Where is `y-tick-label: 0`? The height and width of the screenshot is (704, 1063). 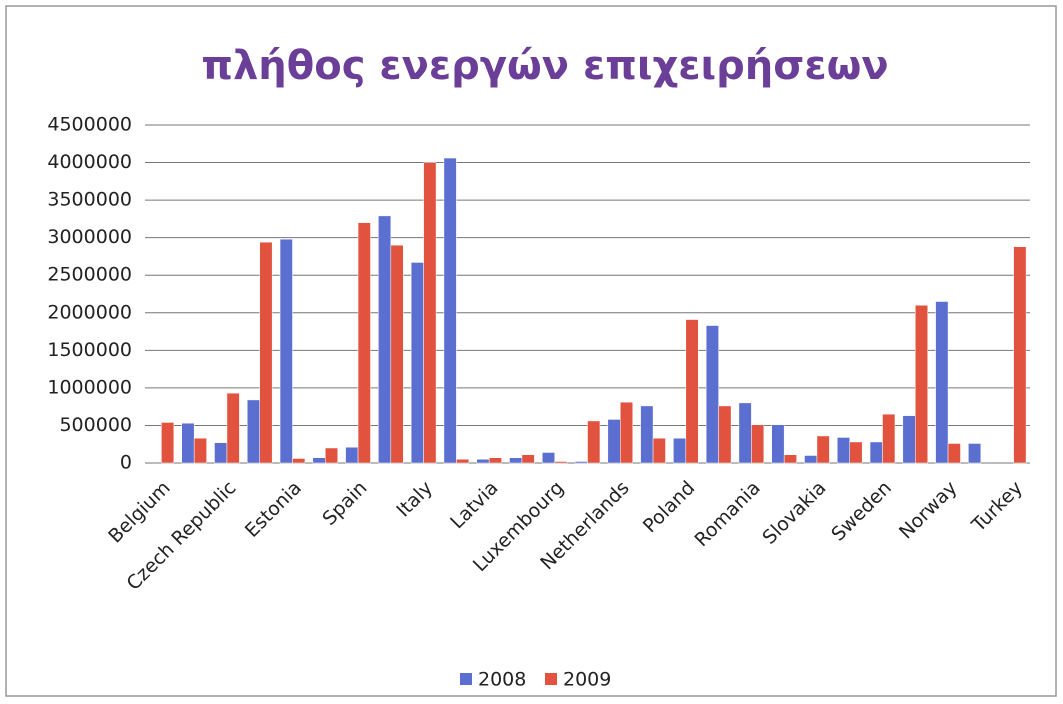 y-tick-label: 0 is located at coordinates (126, 463).